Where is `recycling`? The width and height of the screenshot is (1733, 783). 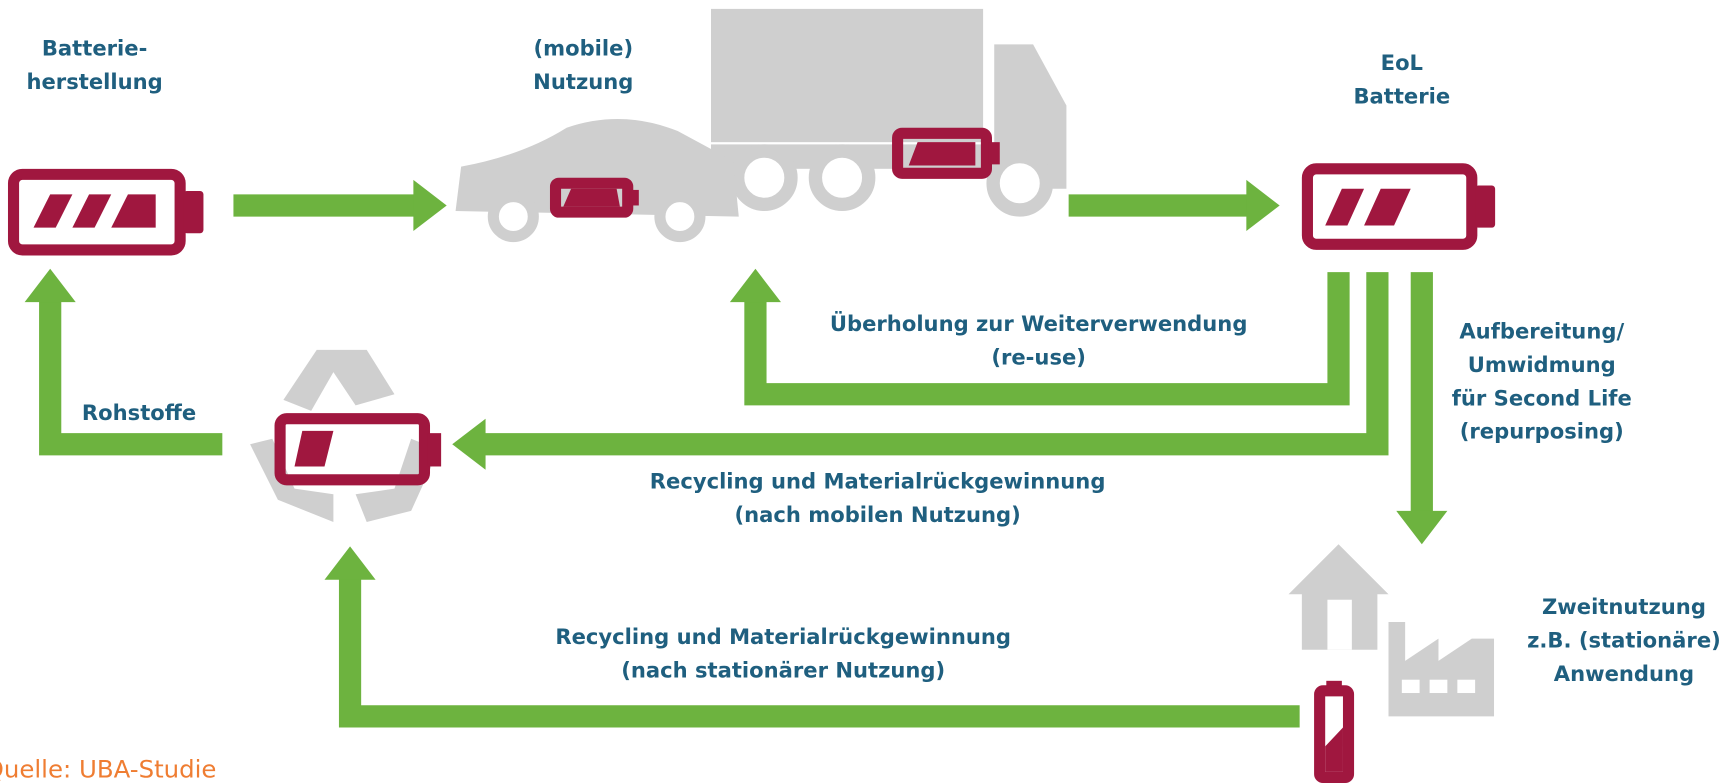 recycling is located at coordinates (346, 435).